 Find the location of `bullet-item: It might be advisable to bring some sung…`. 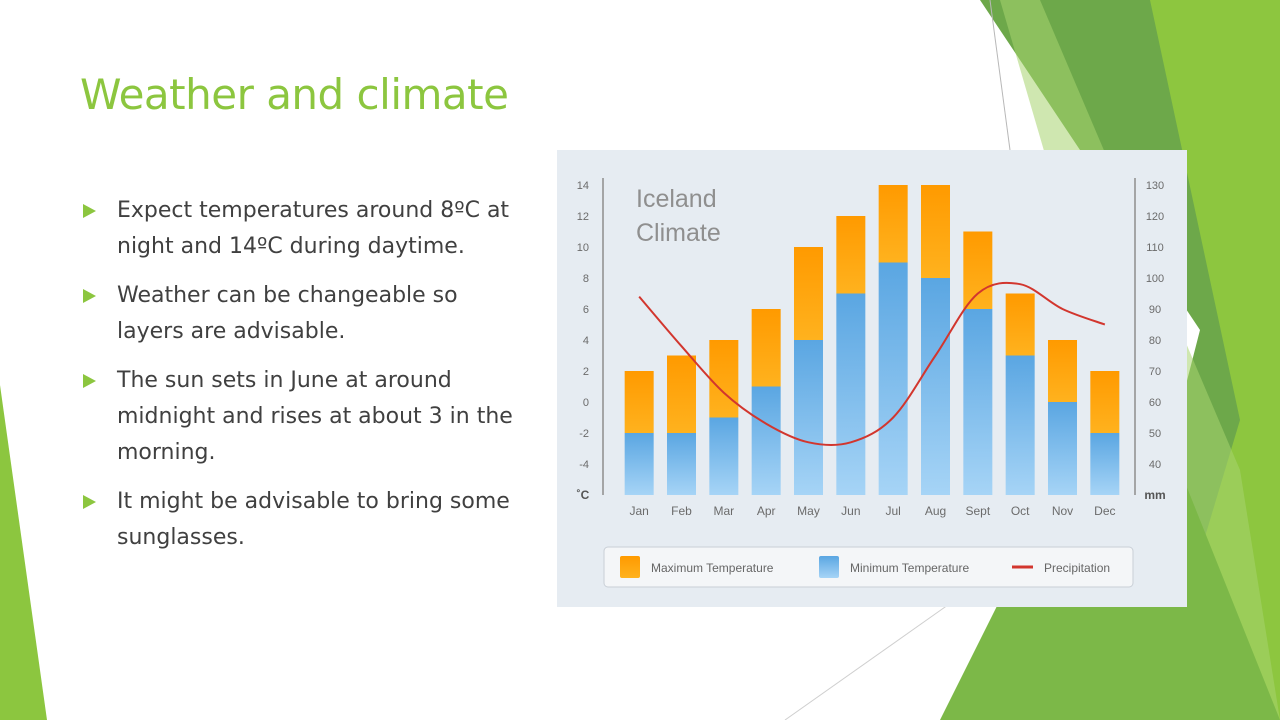

bullet-item: It might be advisable to bring some sung… is located at coordinates (302, 520).